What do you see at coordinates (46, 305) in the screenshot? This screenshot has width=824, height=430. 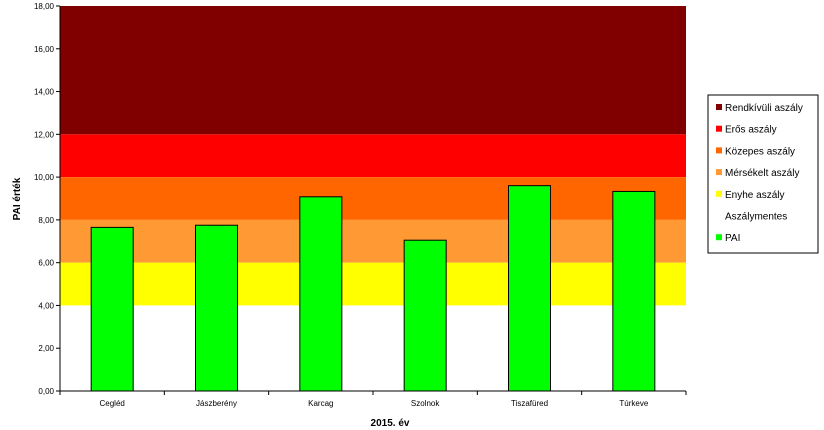 I see `y-tick-label-2: 4,00` at bounding box center [46, 305].